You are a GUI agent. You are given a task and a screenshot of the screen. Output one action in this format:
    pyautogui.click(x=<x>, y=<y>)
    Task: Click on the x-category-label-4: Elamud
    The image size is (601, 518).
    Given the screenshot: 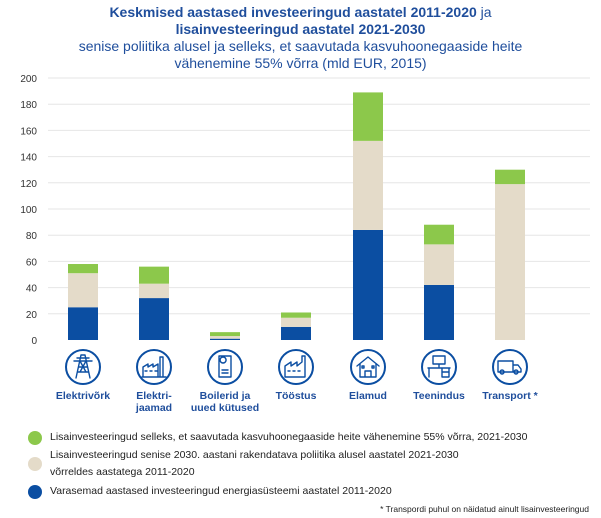 What is the action you would take?
    pyautogui.click(x=368, y=396)
    